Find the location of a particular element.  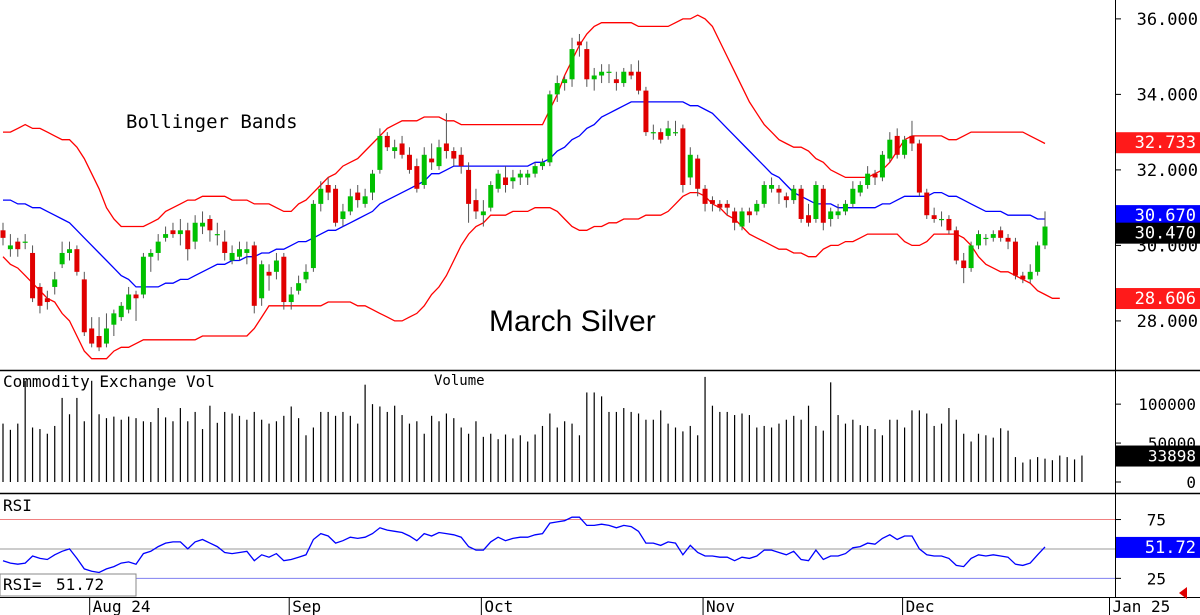

upper-band-badge: 32.733 is located at coordinates (1165, 143).